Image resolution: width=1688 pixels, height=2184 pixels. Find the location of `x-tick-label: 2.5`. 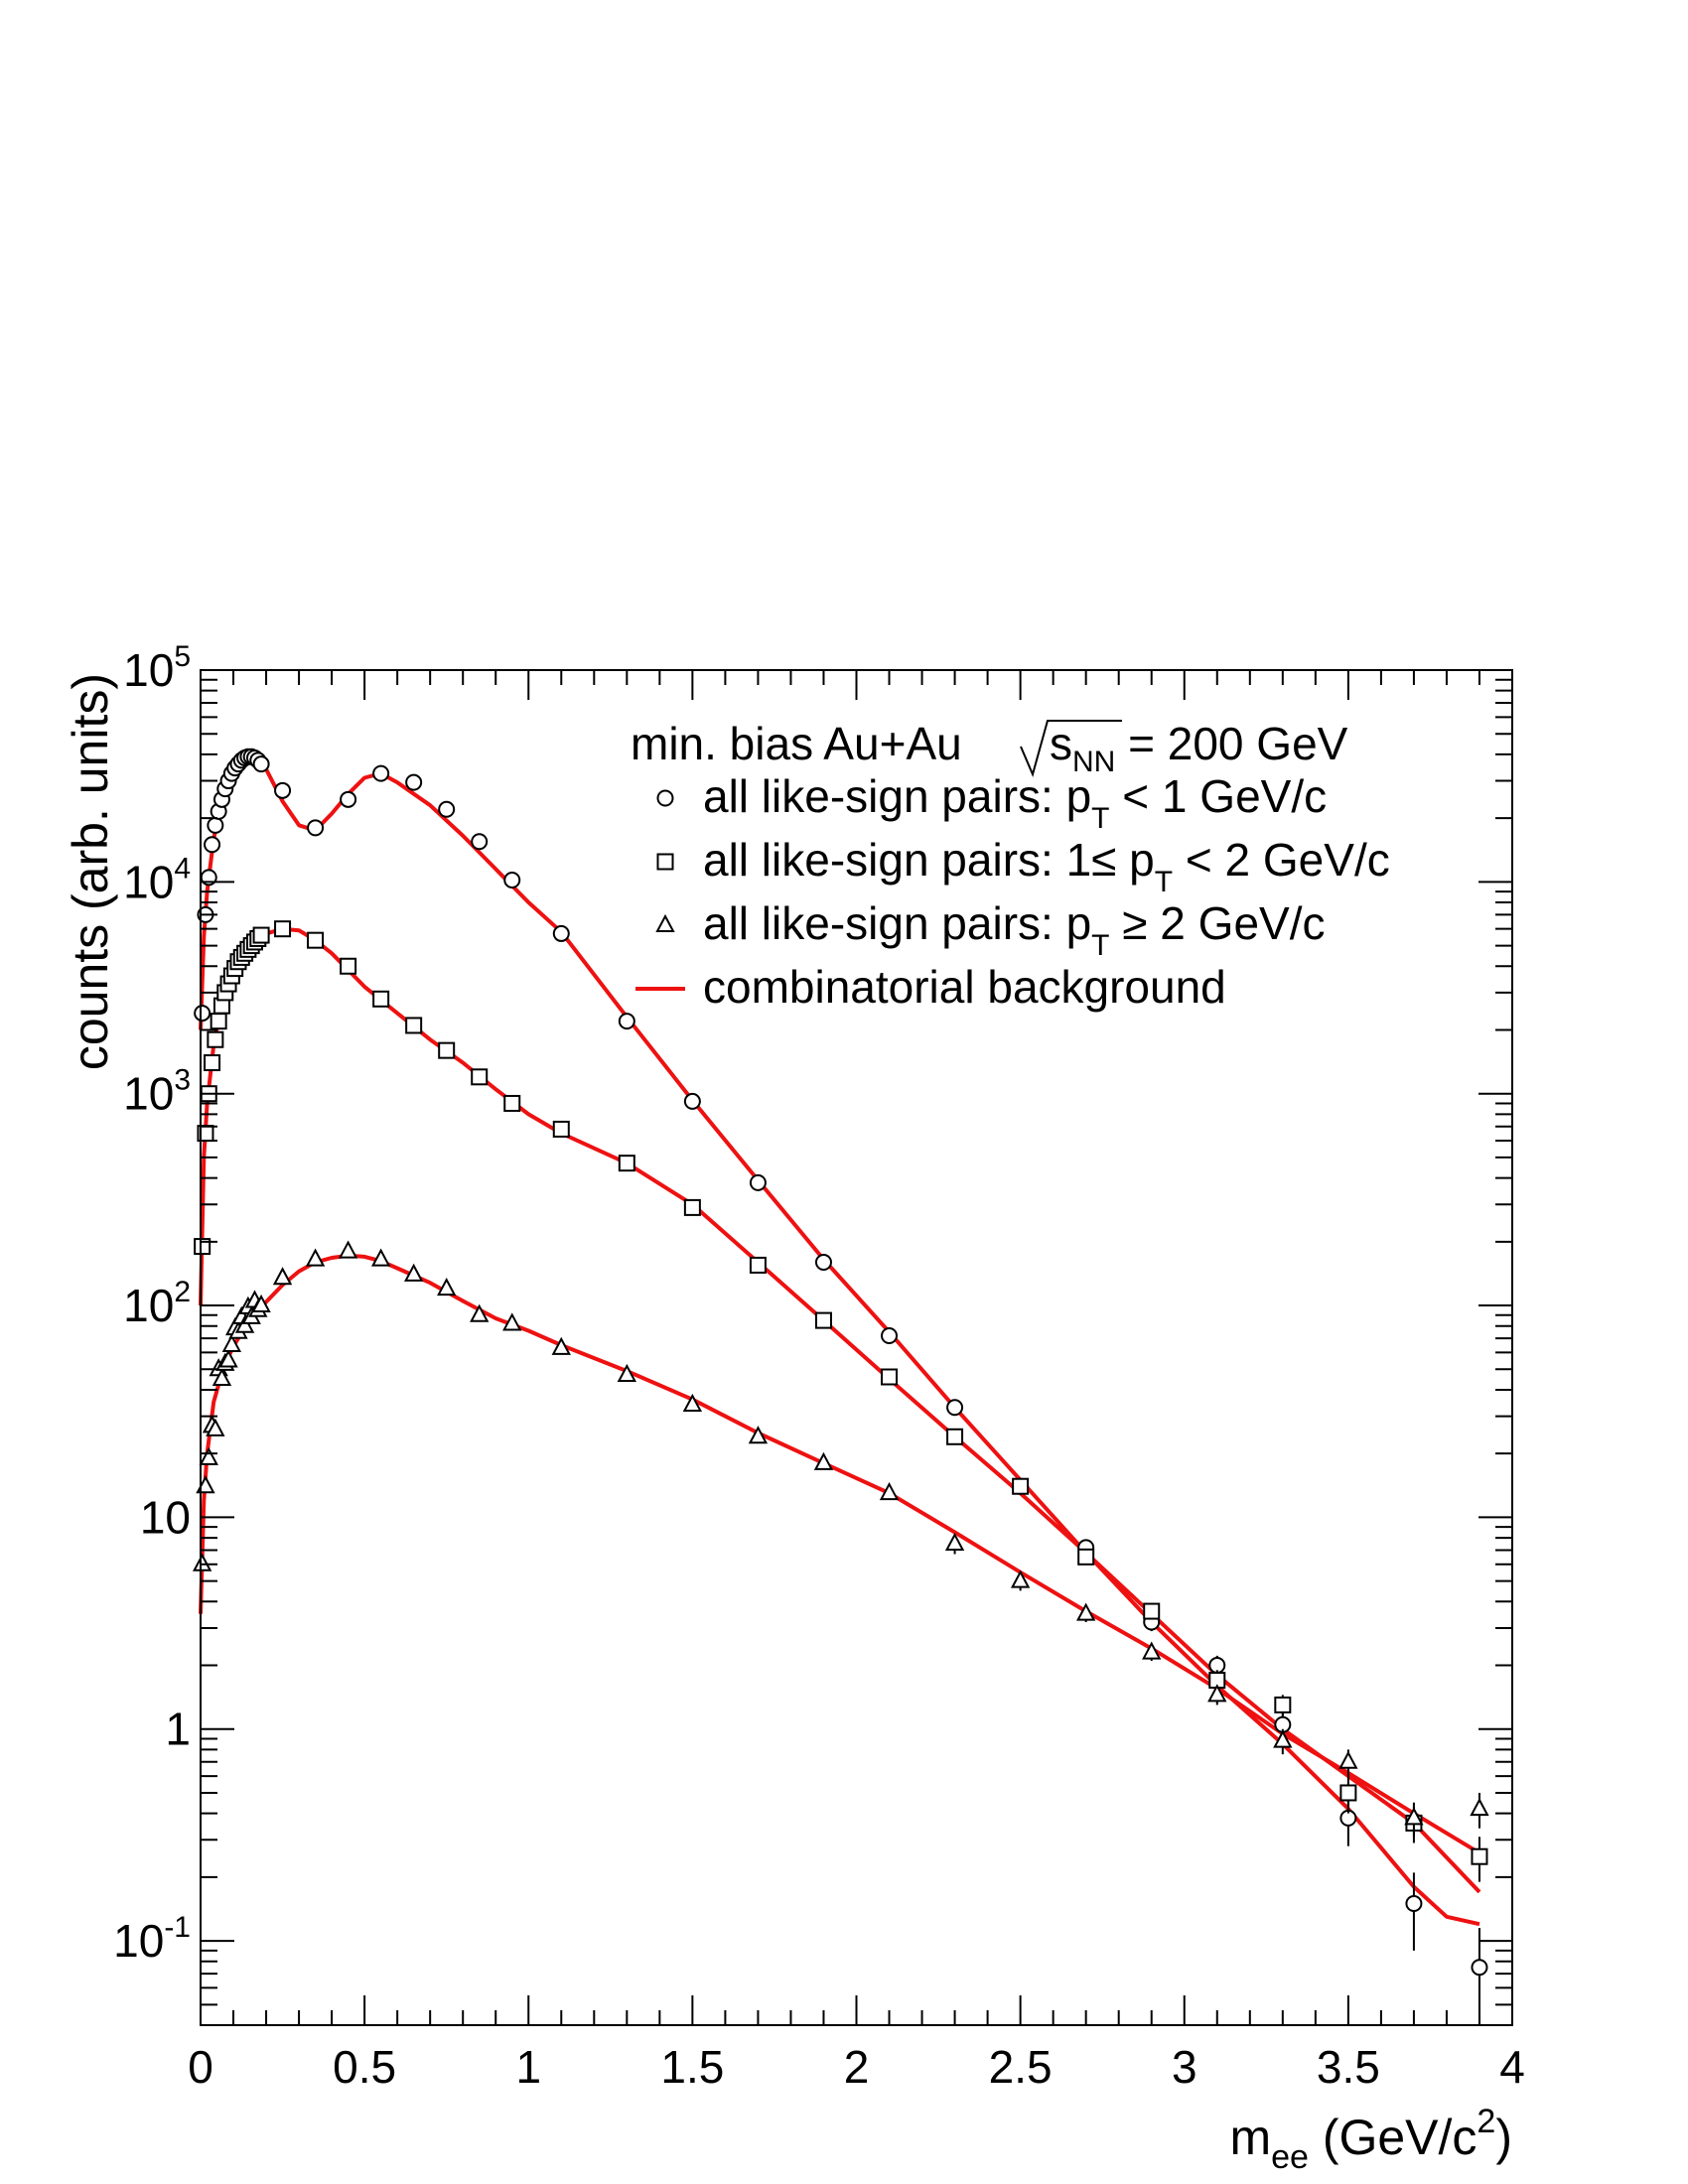

x-tick-label: 2.5 is located at coordinates (1021, 2067).